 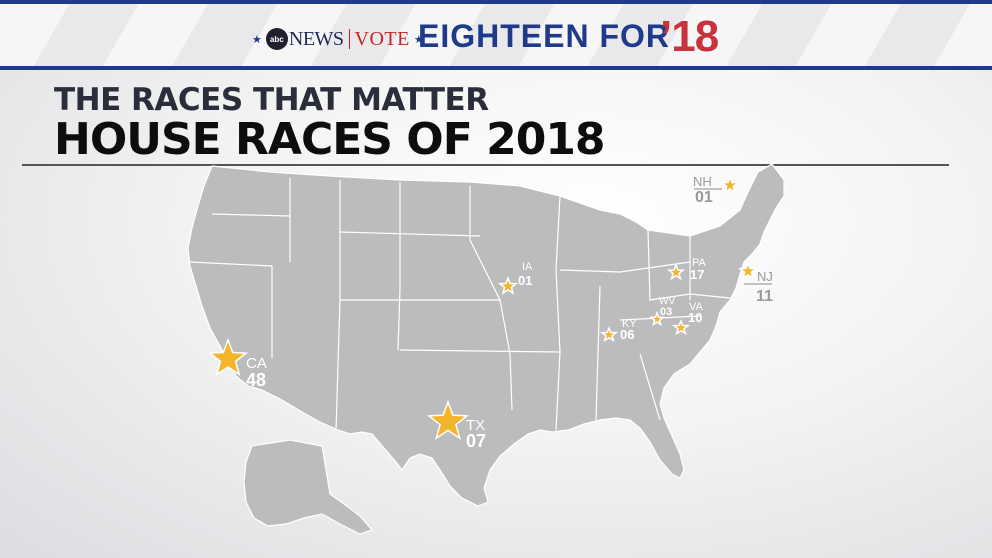 What do you see at coordinates (475, 425) in the screenshot?
I see `race-state-label: TX` at bounding box center [475, 425].